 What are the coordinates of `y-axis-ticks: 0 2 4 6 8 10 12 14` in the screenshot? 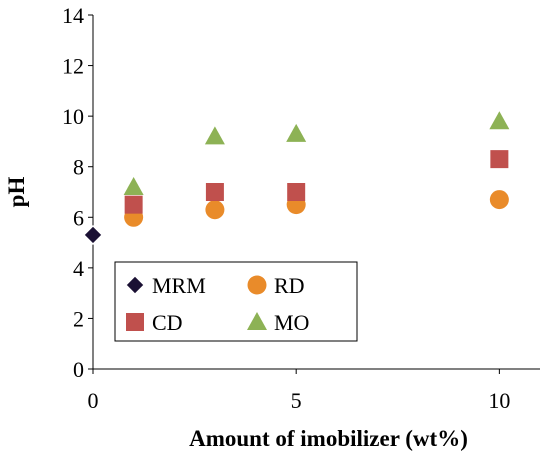 It's located at (77, 192).